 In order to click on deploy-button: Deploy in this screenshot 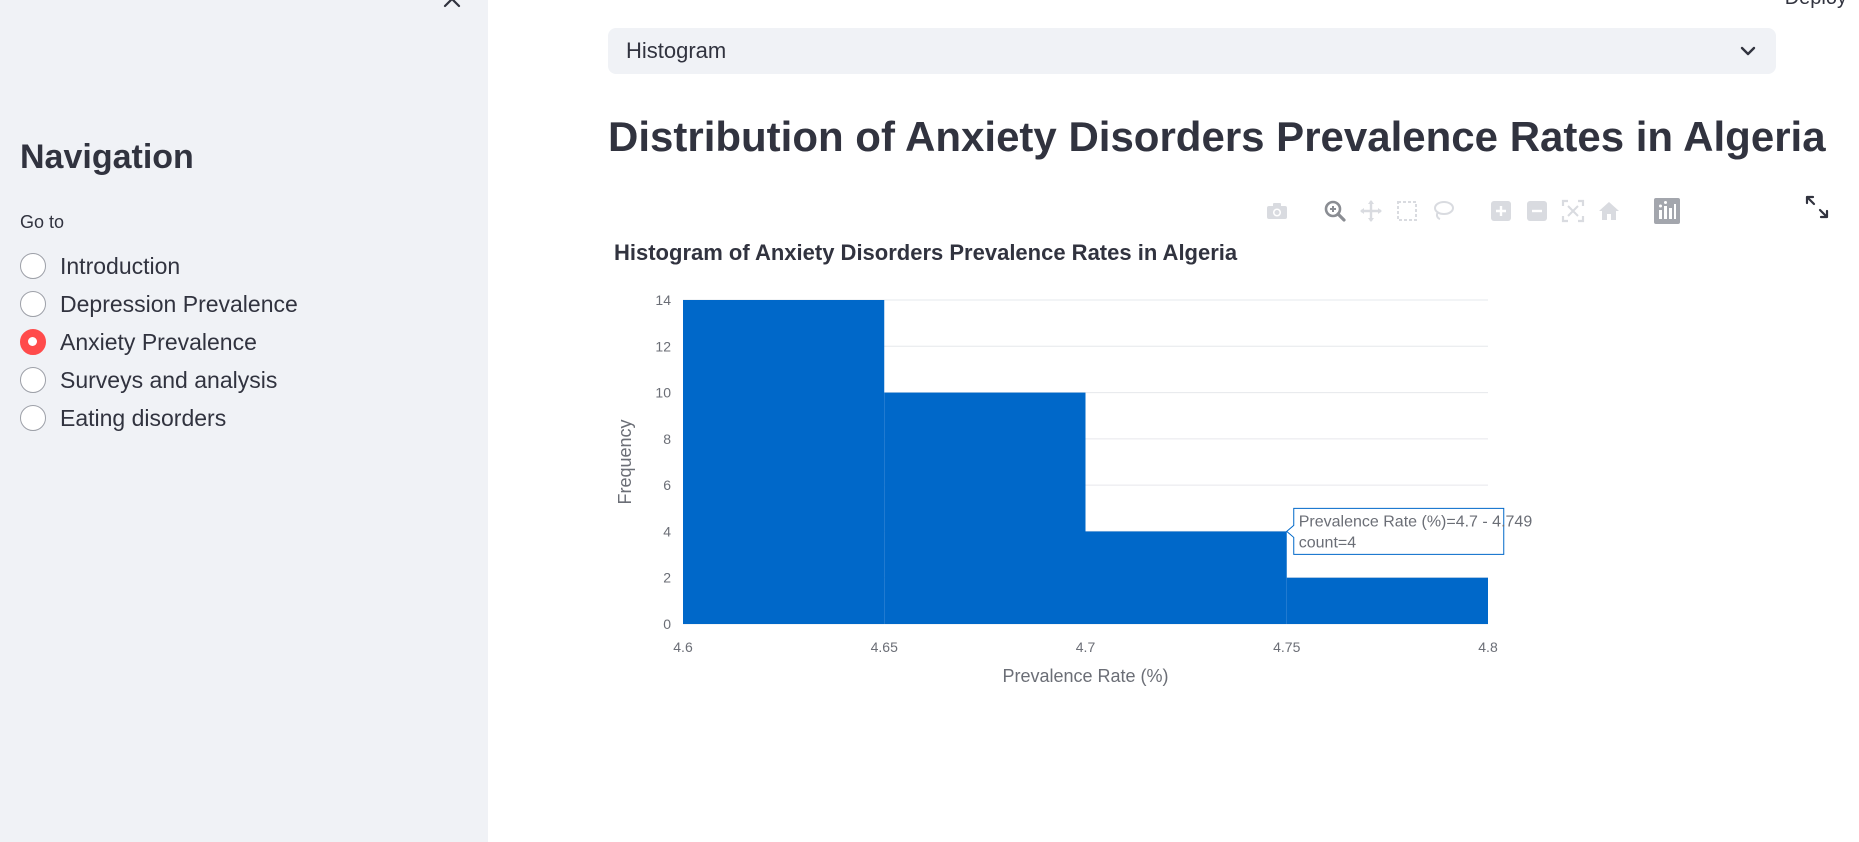, I will do `click(1816, 5)`.